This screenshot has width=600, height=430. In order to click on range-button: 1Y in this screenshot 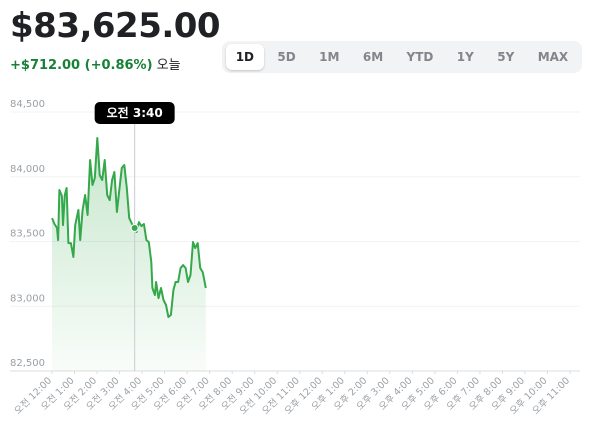, I will do `click(465, 57)`.